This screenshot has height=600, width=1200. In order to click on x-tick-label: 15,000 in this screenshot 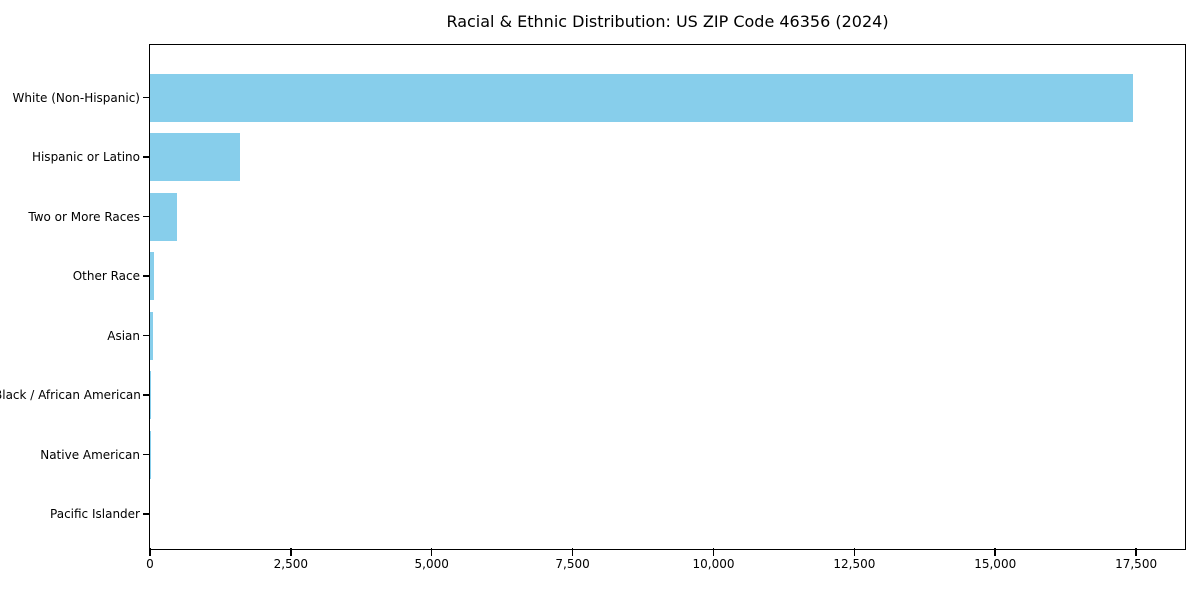, I will do `click(995, 564)`.